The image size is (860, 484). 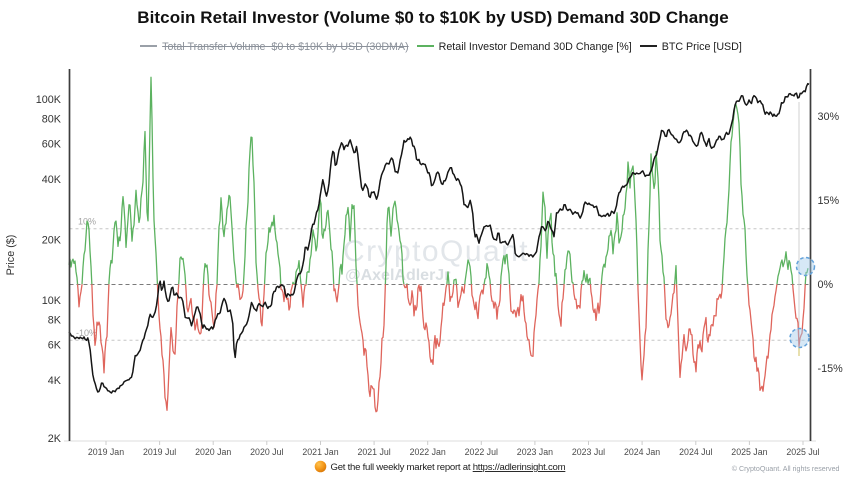 I want to click on svg-text: Price ($), so click(x=11, y=255).